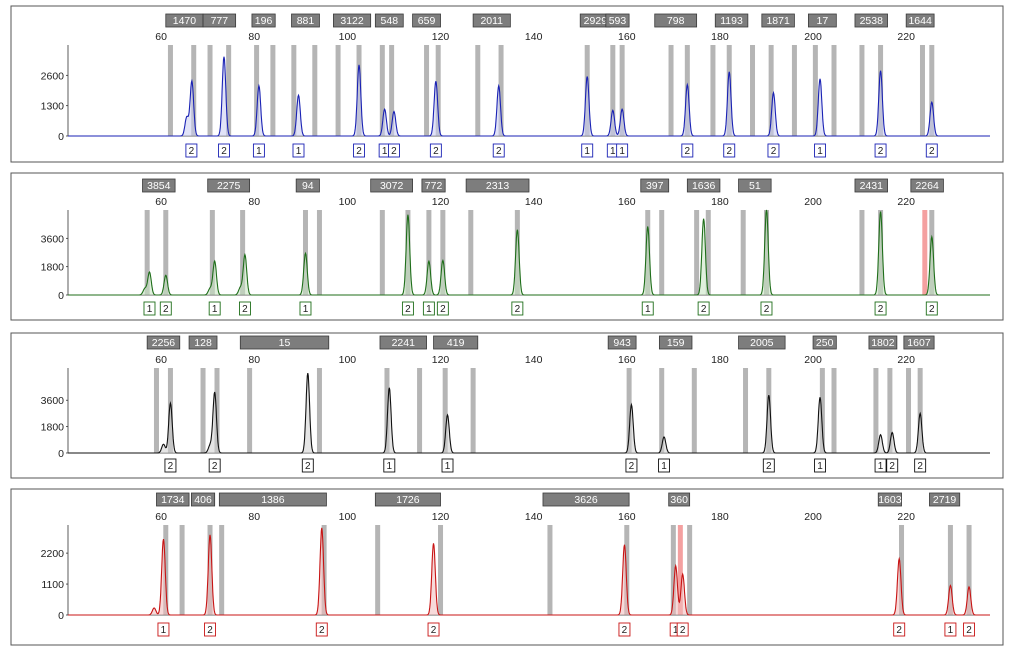 The image size is (1024, 654). I want to click on x-tick-label: 120, so click(441, 37).